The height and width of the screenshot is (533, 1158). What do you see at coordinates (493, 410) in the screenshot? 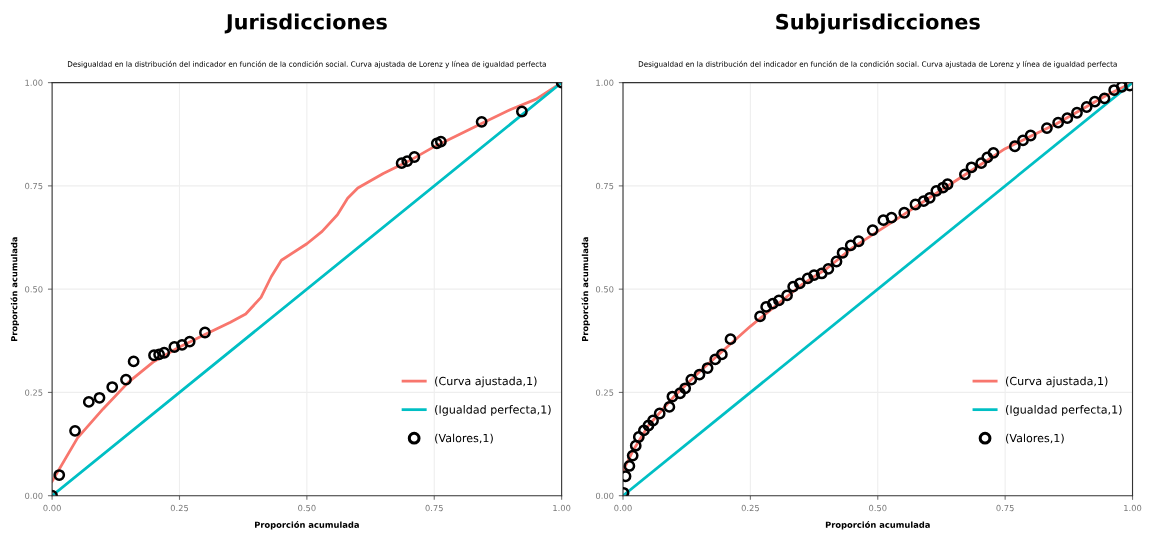
I see `legend-label: (Igualdad perfecta,1)` at bounding box center [493, 410].